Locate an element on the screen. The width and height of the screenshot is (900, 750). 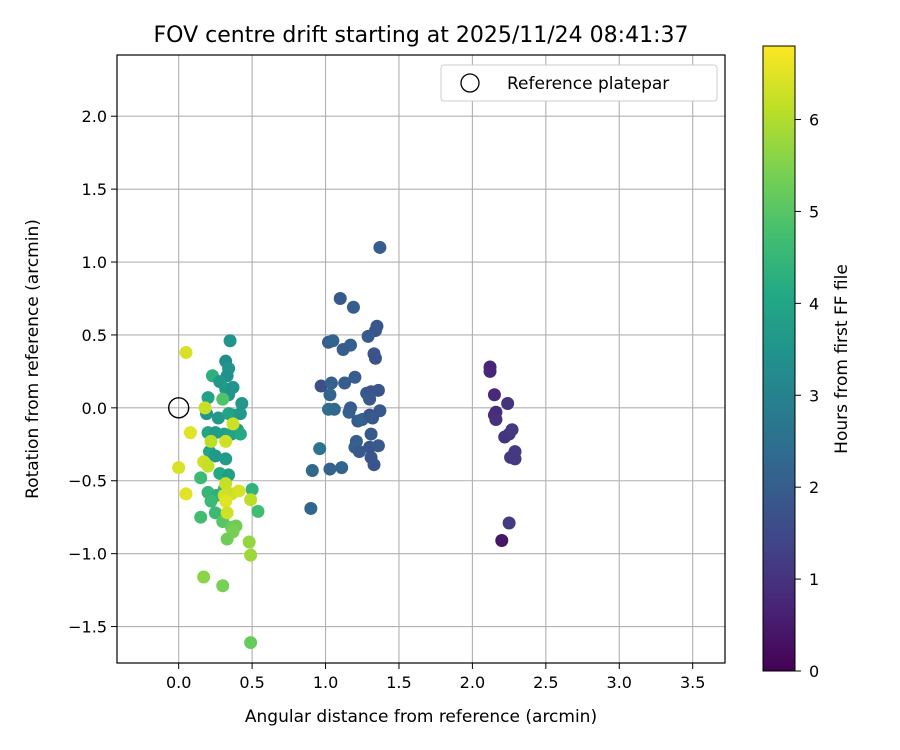
y-tick-label: 2.0 is located at coordinates (94, 116).